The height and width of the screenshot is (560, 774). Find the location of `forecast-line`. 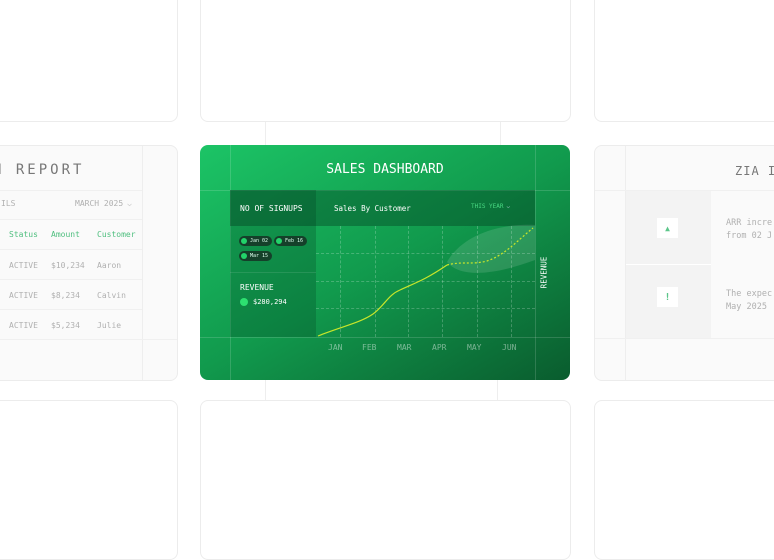

forecast-line is located at coordinates (490, 246).